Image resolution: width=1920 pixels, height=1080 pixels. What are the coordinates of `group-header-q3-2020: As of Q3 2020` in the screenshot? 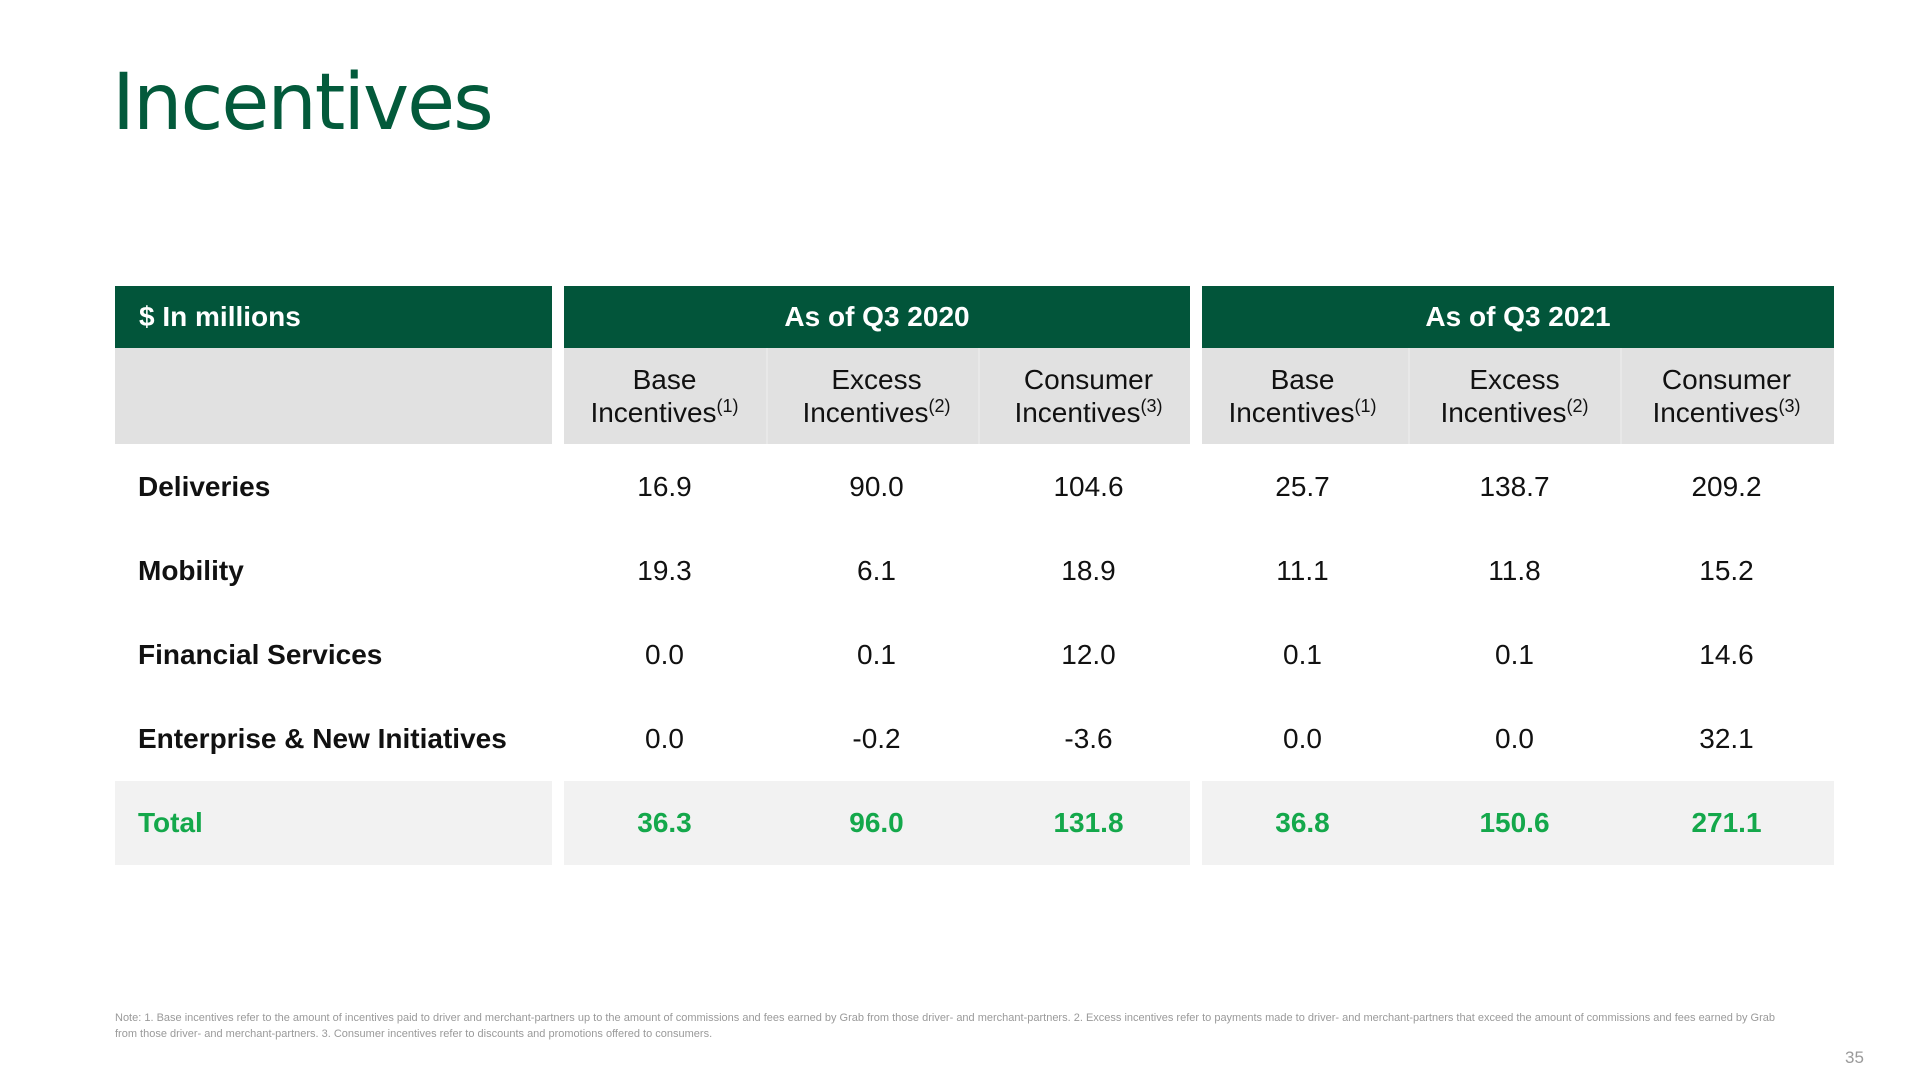 It's located at (877, 317).